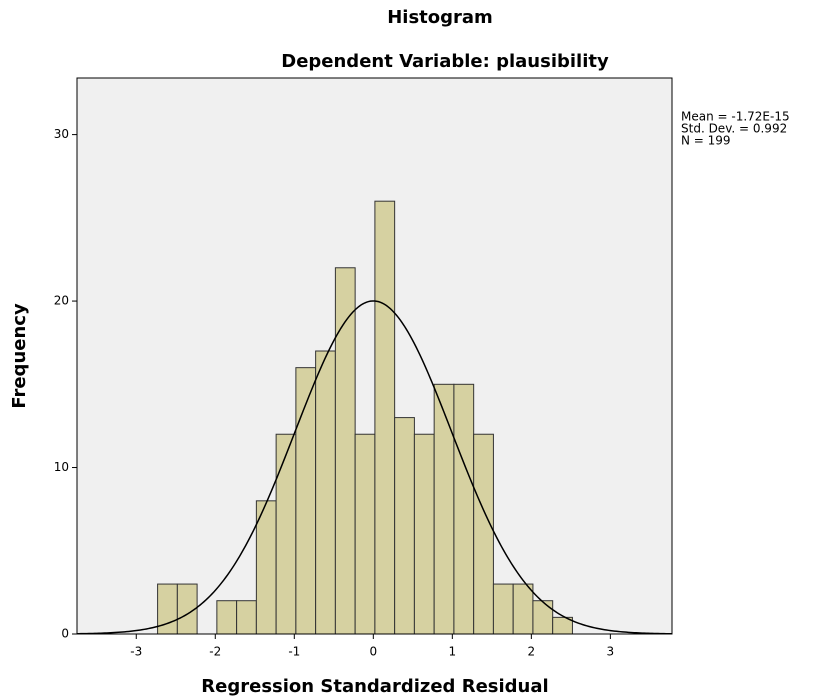 This screenshot has width=825, height=700. What do you see at coordinates (532, 652) in the screenshot?
I see `x-tick-label: 2` at bounding box center [532, 652].